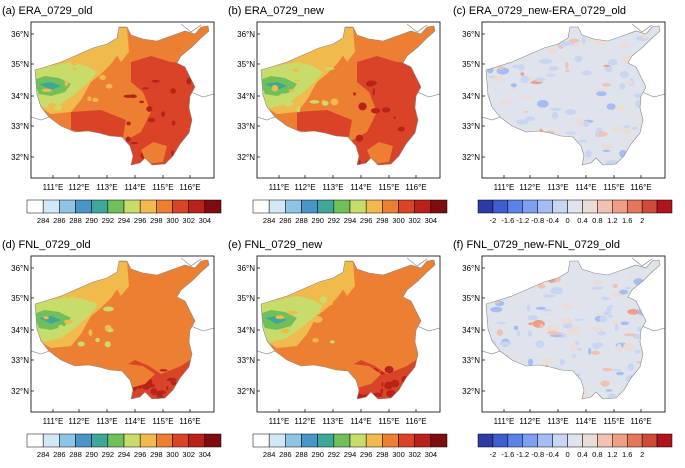 This screenshot has width=685, height=468. Describe the element at coordinates (20, 360) in the screenshot. I see `lat-label: 33°N` at that location.